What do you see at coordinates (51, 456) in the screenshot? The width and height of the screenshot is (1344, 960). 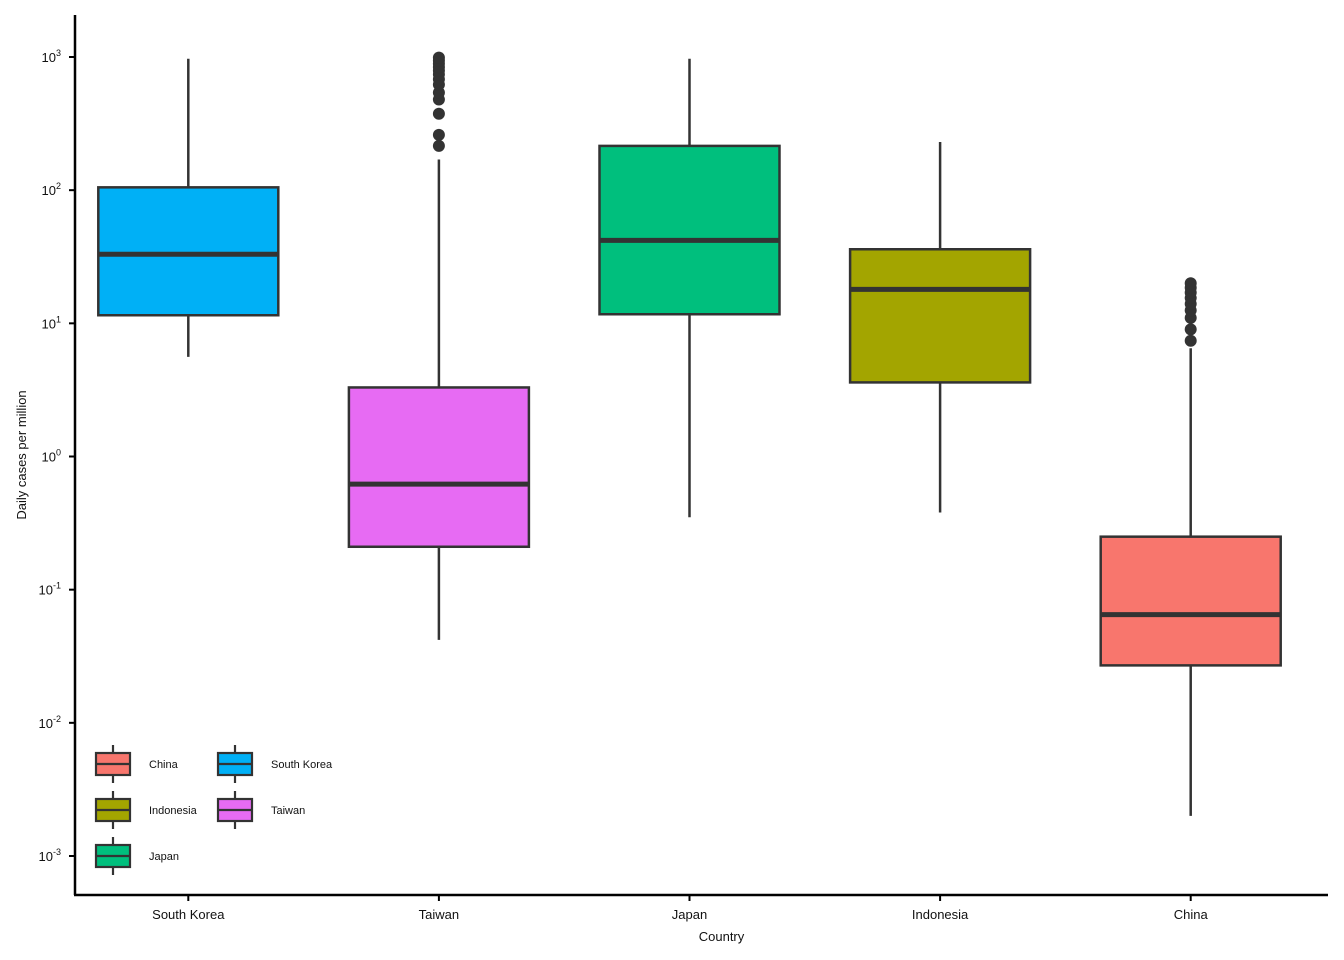 I see `y-tick-label: 10⁰` at bounding box center [51, 456].